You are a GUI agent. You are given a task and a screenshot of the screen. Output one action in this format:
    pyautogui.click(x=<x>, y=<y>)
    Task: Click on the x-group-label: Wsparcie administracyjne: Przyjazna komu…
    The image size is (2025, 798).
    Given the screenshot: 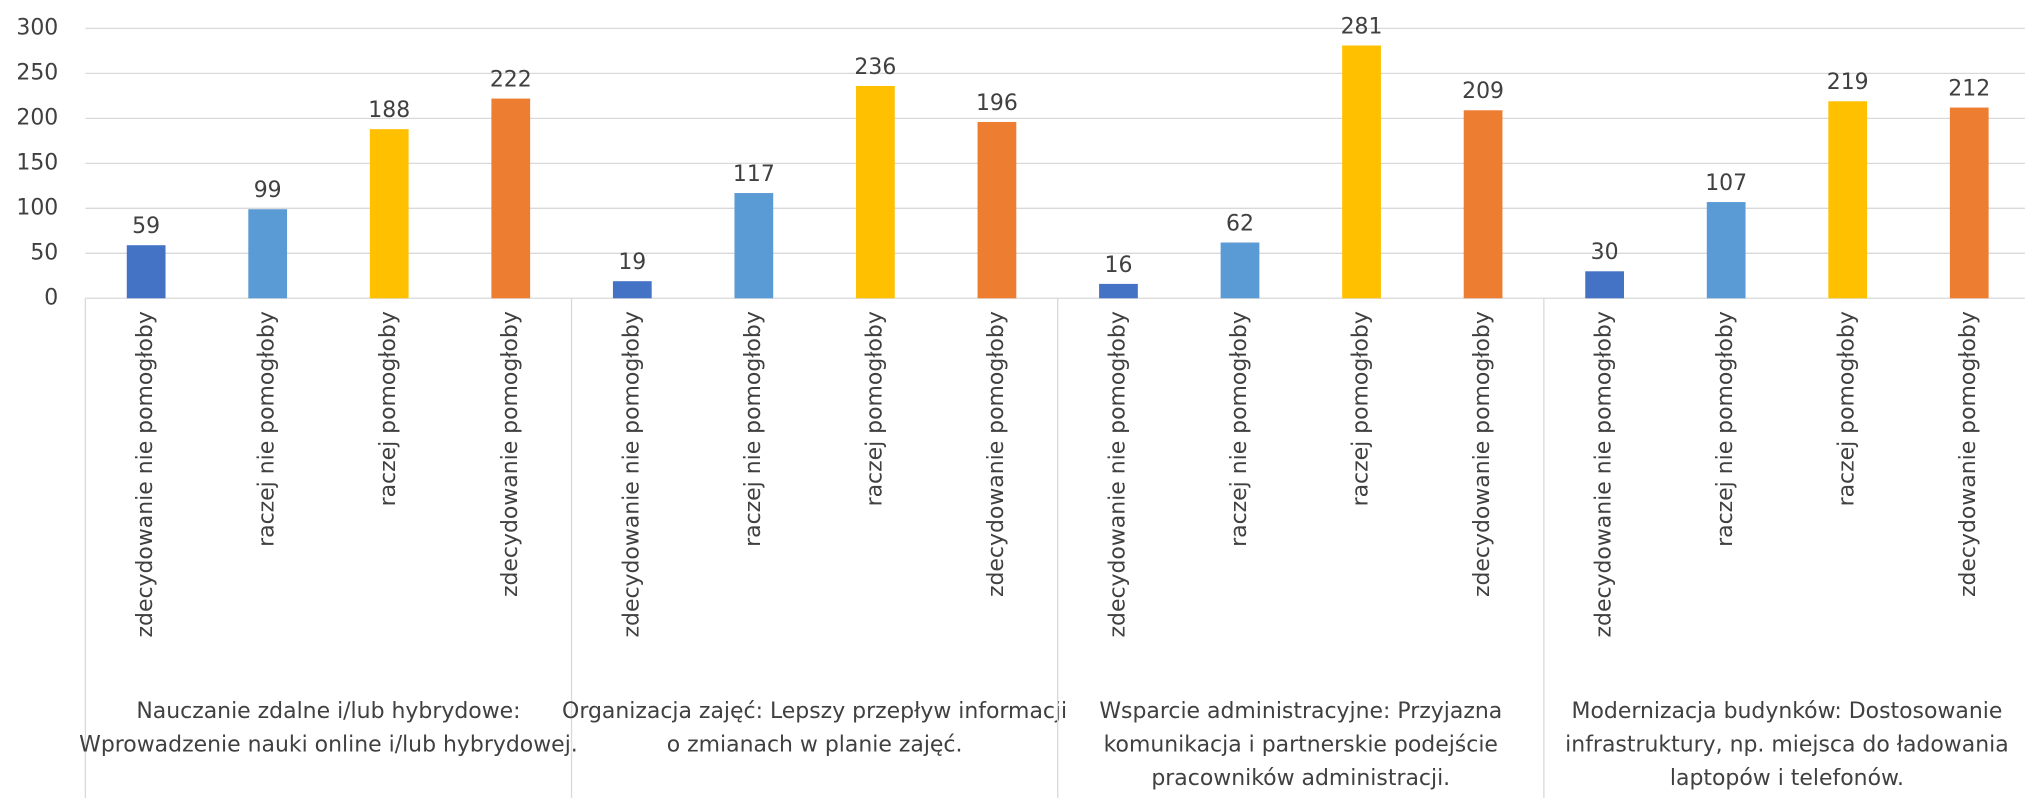 What is the action you would take?
    pyautogui.click(x=1301, y=745)
    